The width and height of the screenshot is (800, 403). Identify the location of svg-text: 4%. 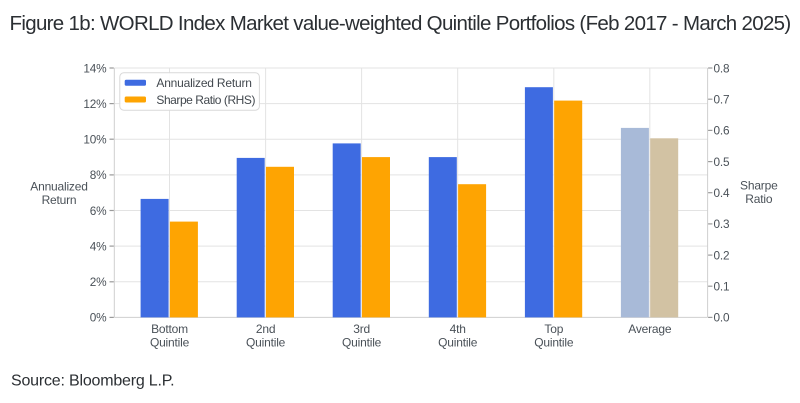
(98, 246).